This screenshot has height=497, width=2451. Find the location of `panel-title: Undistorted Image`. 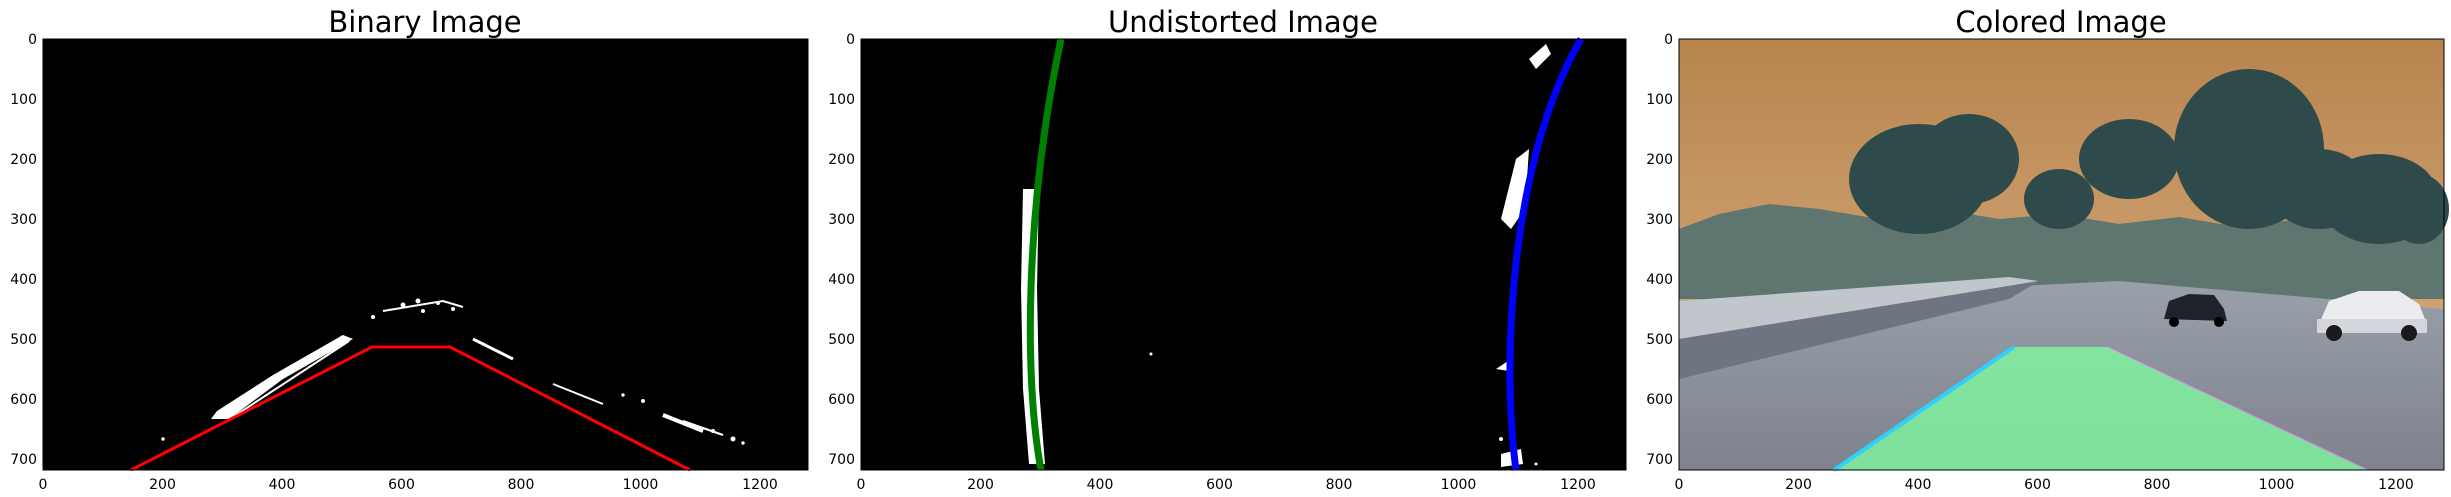

panel-title: Undistorted Image is located at coordinates (1243, 22).